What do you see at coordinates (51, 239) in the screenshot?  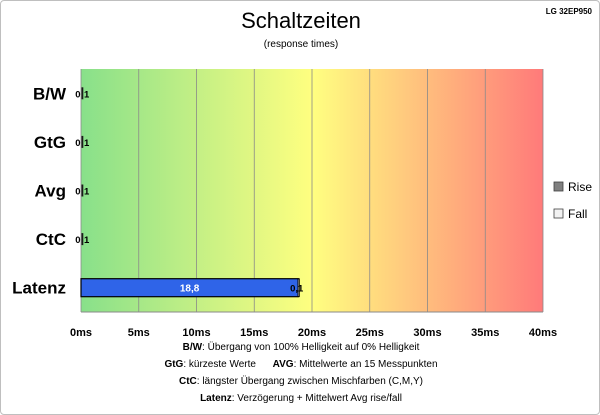 I see `category-label: CtC` at bounding box center [51, 239].